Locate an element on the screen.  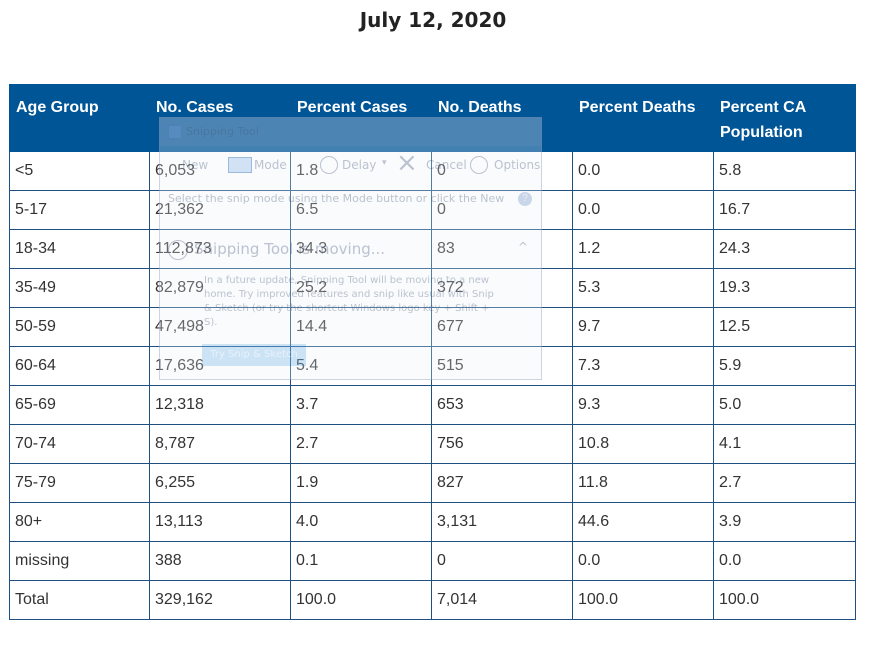
percent-ca-population-cell: 24.3 is located at coordinates (784, 249).